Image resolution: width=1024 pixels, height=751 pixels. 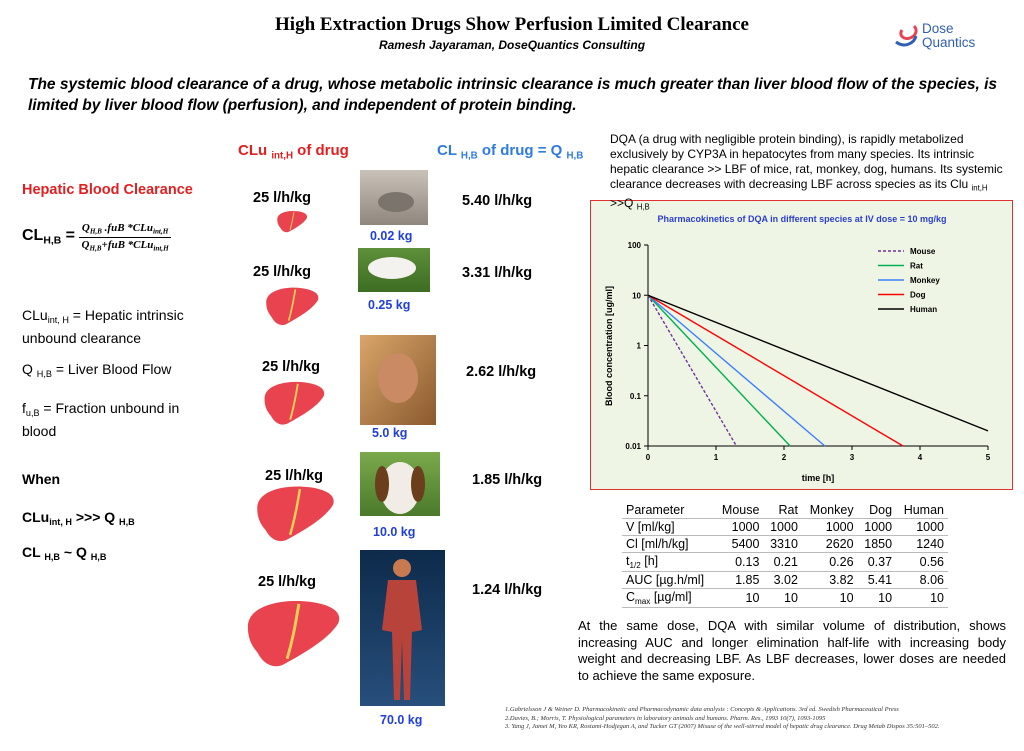 What do you see at coordinates (877, 544) in the screenshot?
I see `value-cell: 1850` at bounding box center [877, 544].